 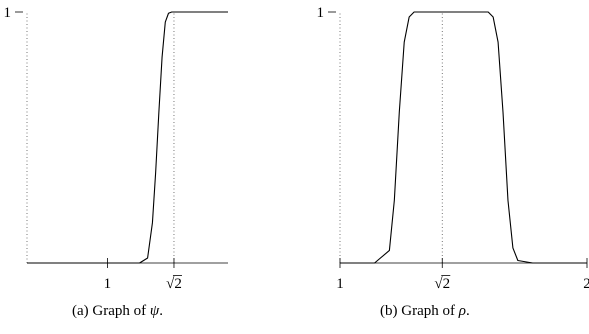 I want to click on caption-rho: (b) Graph of ρ., so click(x=425, y=311).